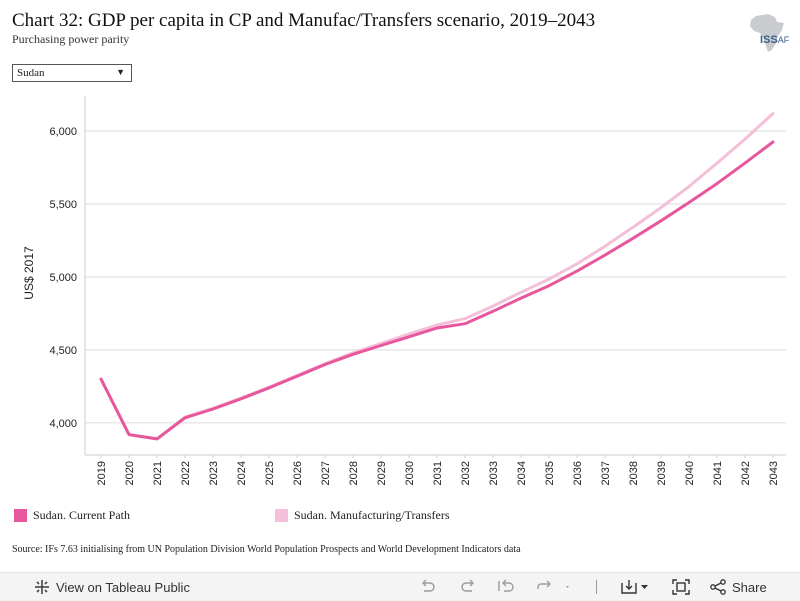 This screenshot has height=601, width=800. Describe the element at coordinates (63, 424) in the screenshot. I see `y-tick-label: 4,000` at that location.